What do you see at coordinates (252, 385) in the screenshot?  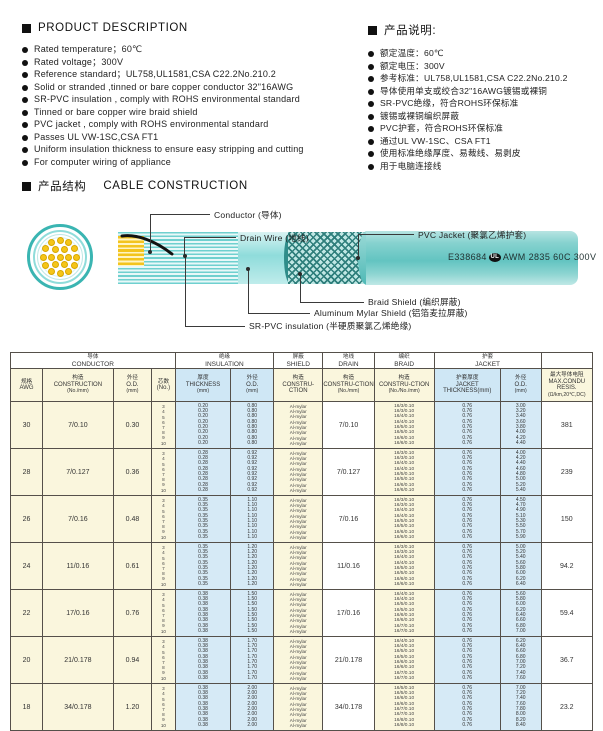 I see `col-header-insulation-od: 外径 O.D. (mm)` at bounding box center [252, 385].